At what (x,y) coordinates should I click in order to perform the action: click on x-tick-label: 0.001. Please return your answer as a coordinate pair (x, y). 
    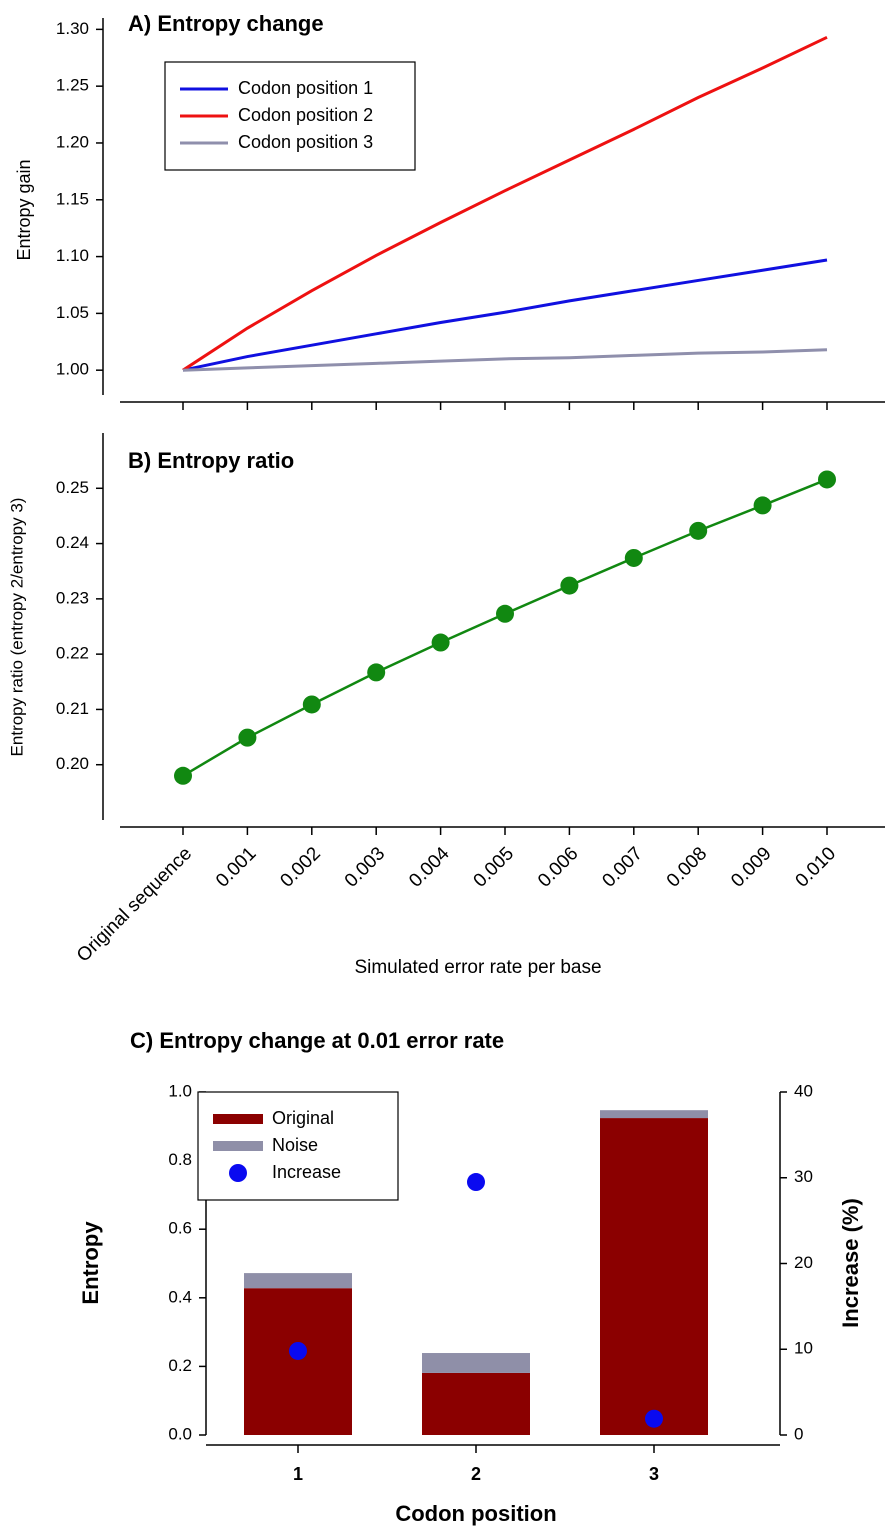
    Looking at the image, I should click on (236, 867).